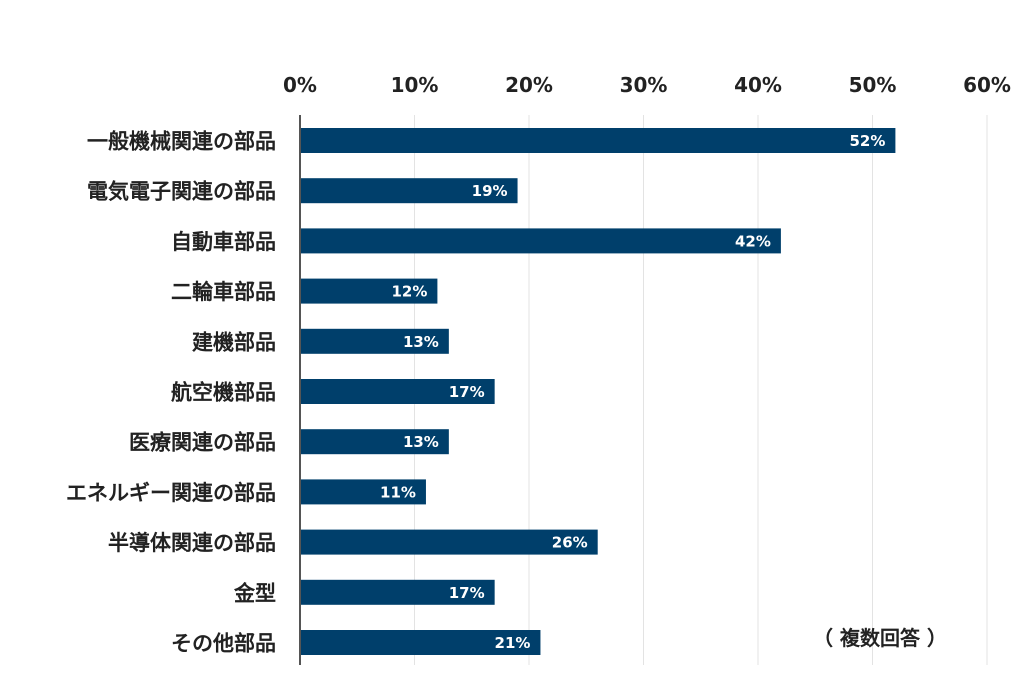  Describe the element at coordinates (223, 242) in the screenshot. I see `category-label: 自動車部品` at that location.